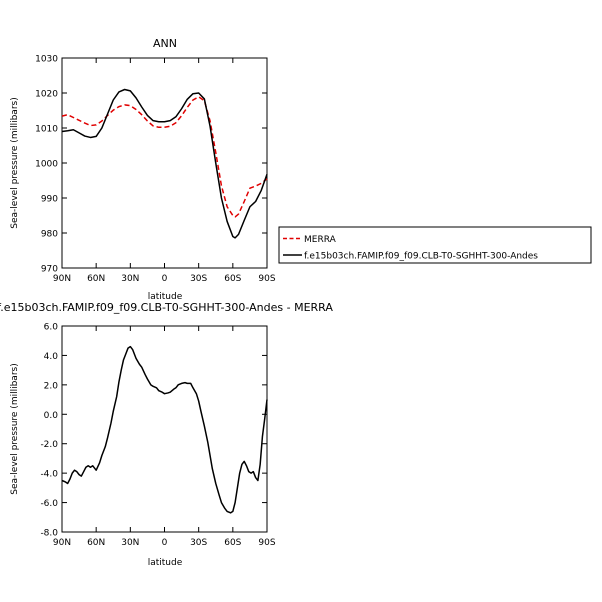 The height and width of the screenshot is (602, 602). What do you see at coordinates (46, 60) in the screenshot?
I see `y-tick-label: 1030` at bounding box center [46, 60].